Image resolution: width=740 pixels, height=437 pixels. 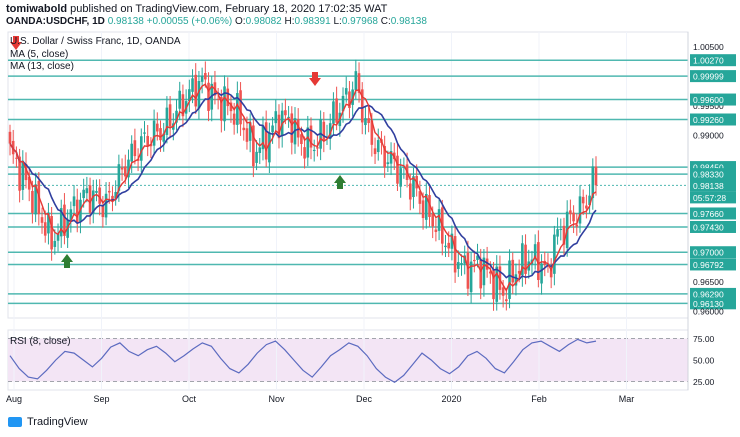 I want to click on rsi-legend: RSI (8, close), so click(x=40, y=341).